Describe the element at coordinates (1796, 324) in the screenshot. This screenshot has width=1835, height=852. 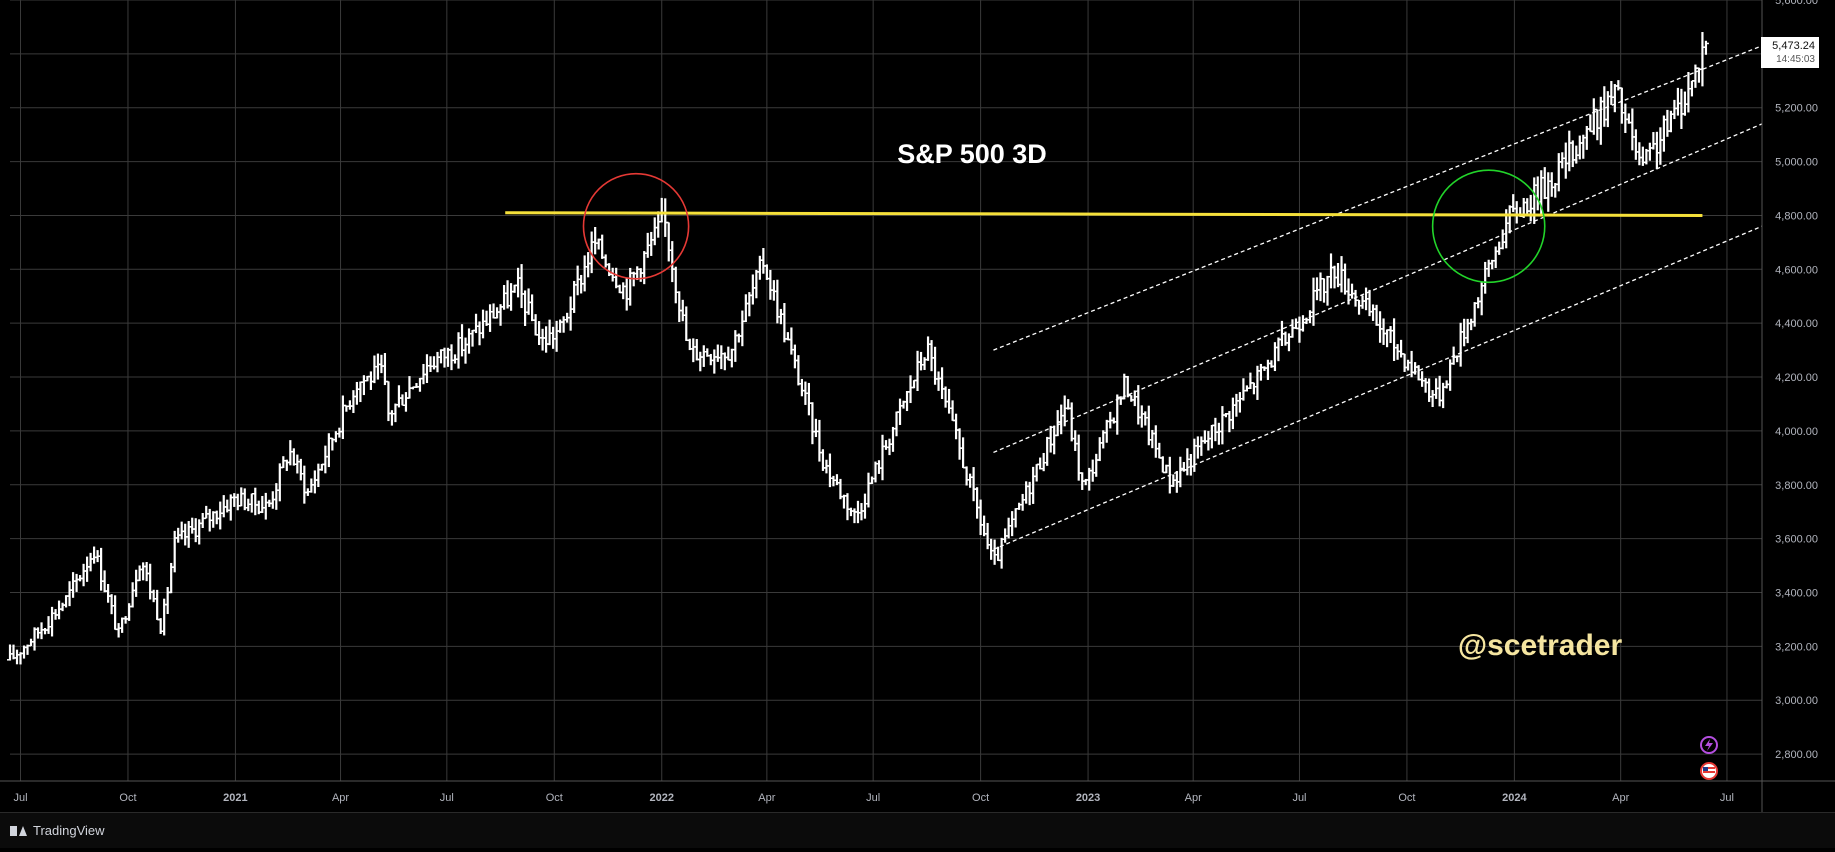
I see `y-tick-label: 4,400.00` at that location.